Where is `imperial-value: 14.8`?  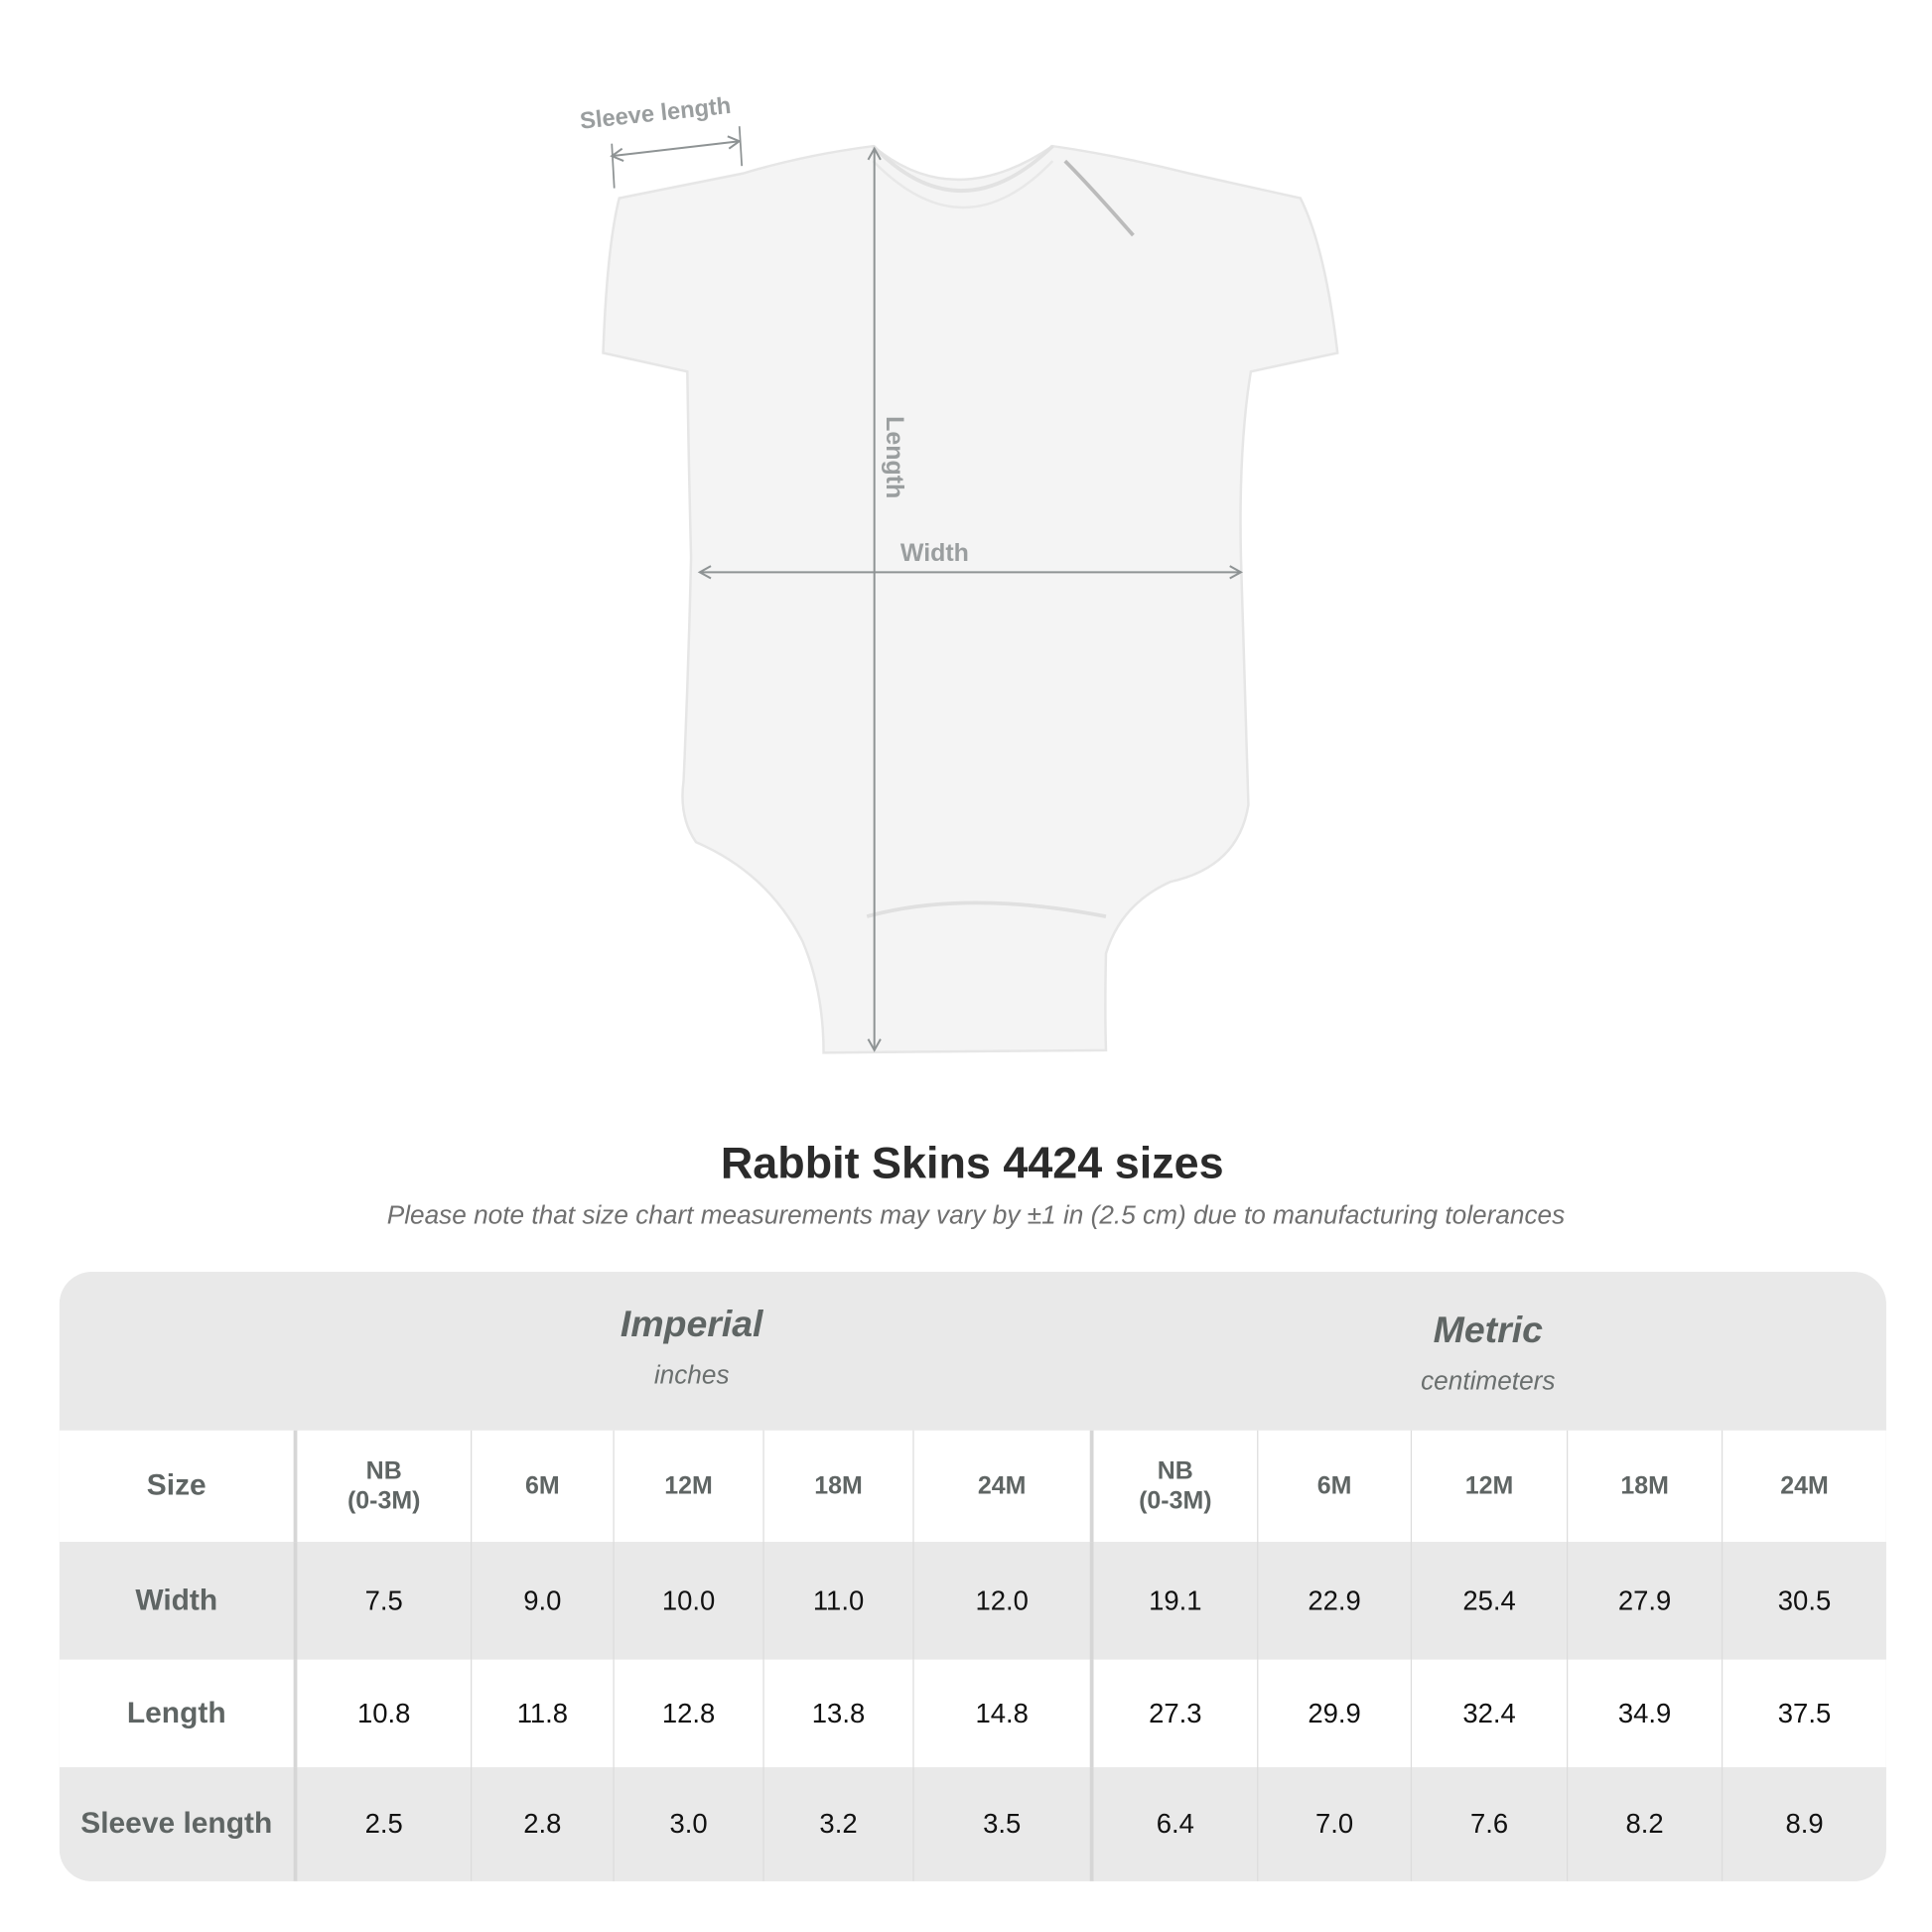
imperial-value: 14.8 is located at coordinates (1000, 1714).